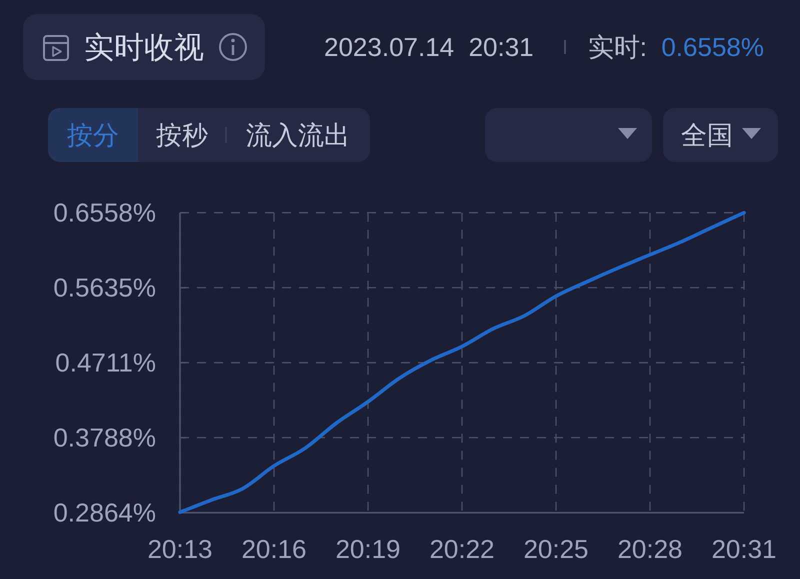  I want to click on text: 流入流出, so click(298, 135).